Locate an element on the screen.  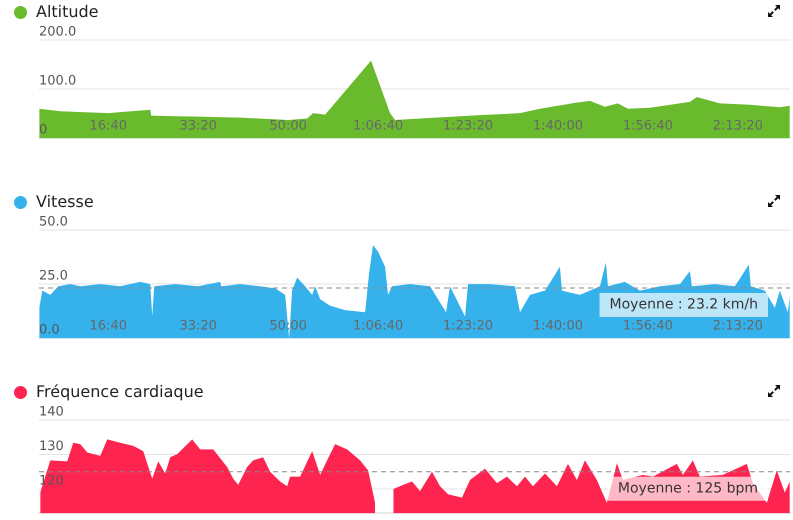
x-tick-label: 50:00 is located at coordinates (288, 126).